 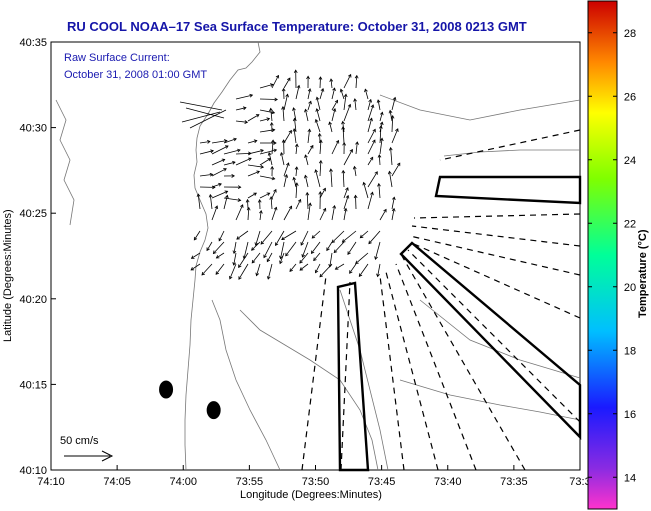 I want to click on colorbar-tick-label: 16, so click(x=630, y=415).